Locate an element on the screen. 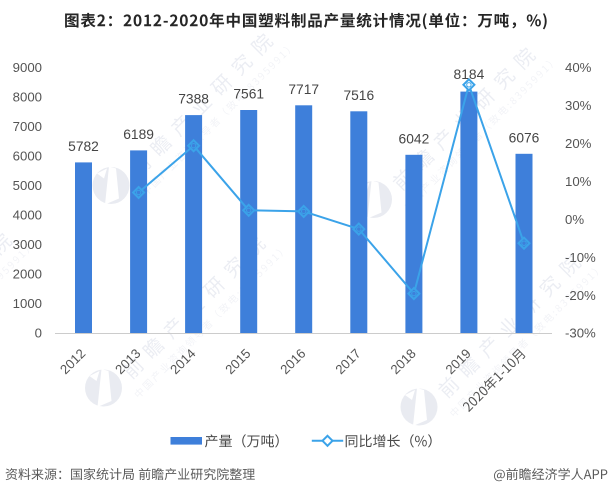 The image size is (611, 493). svg-text: 7000 is located at coordinates (27, 126).